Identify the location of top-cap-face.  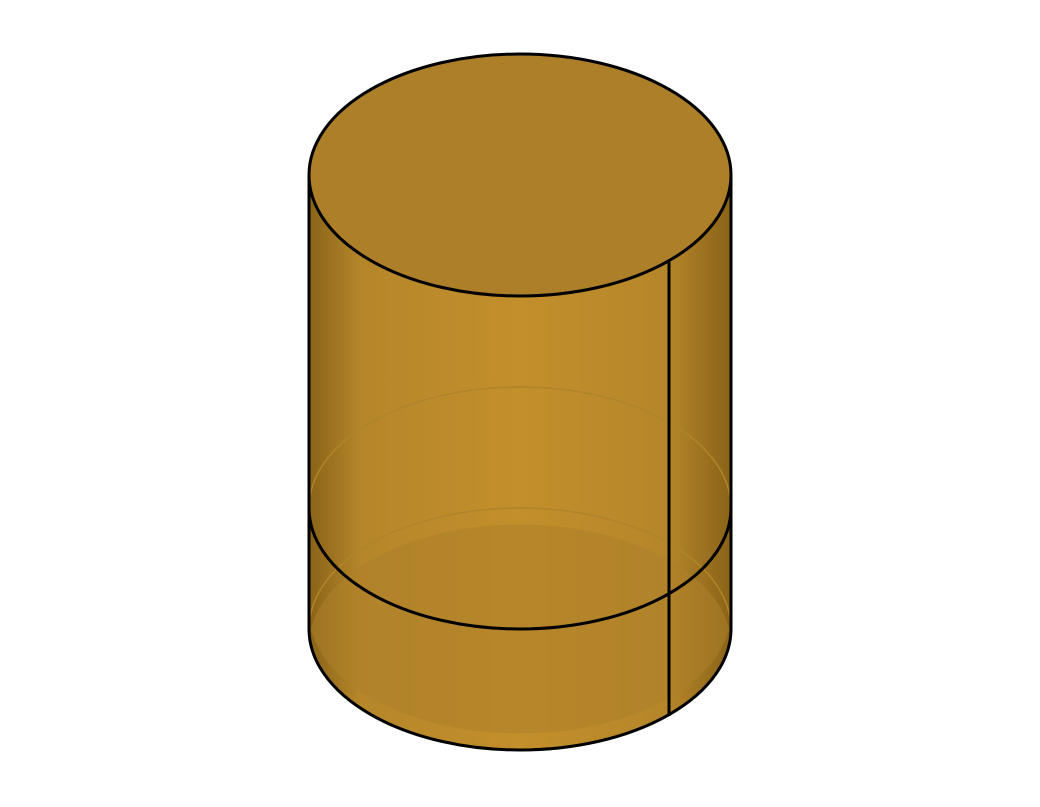
(520, 175).